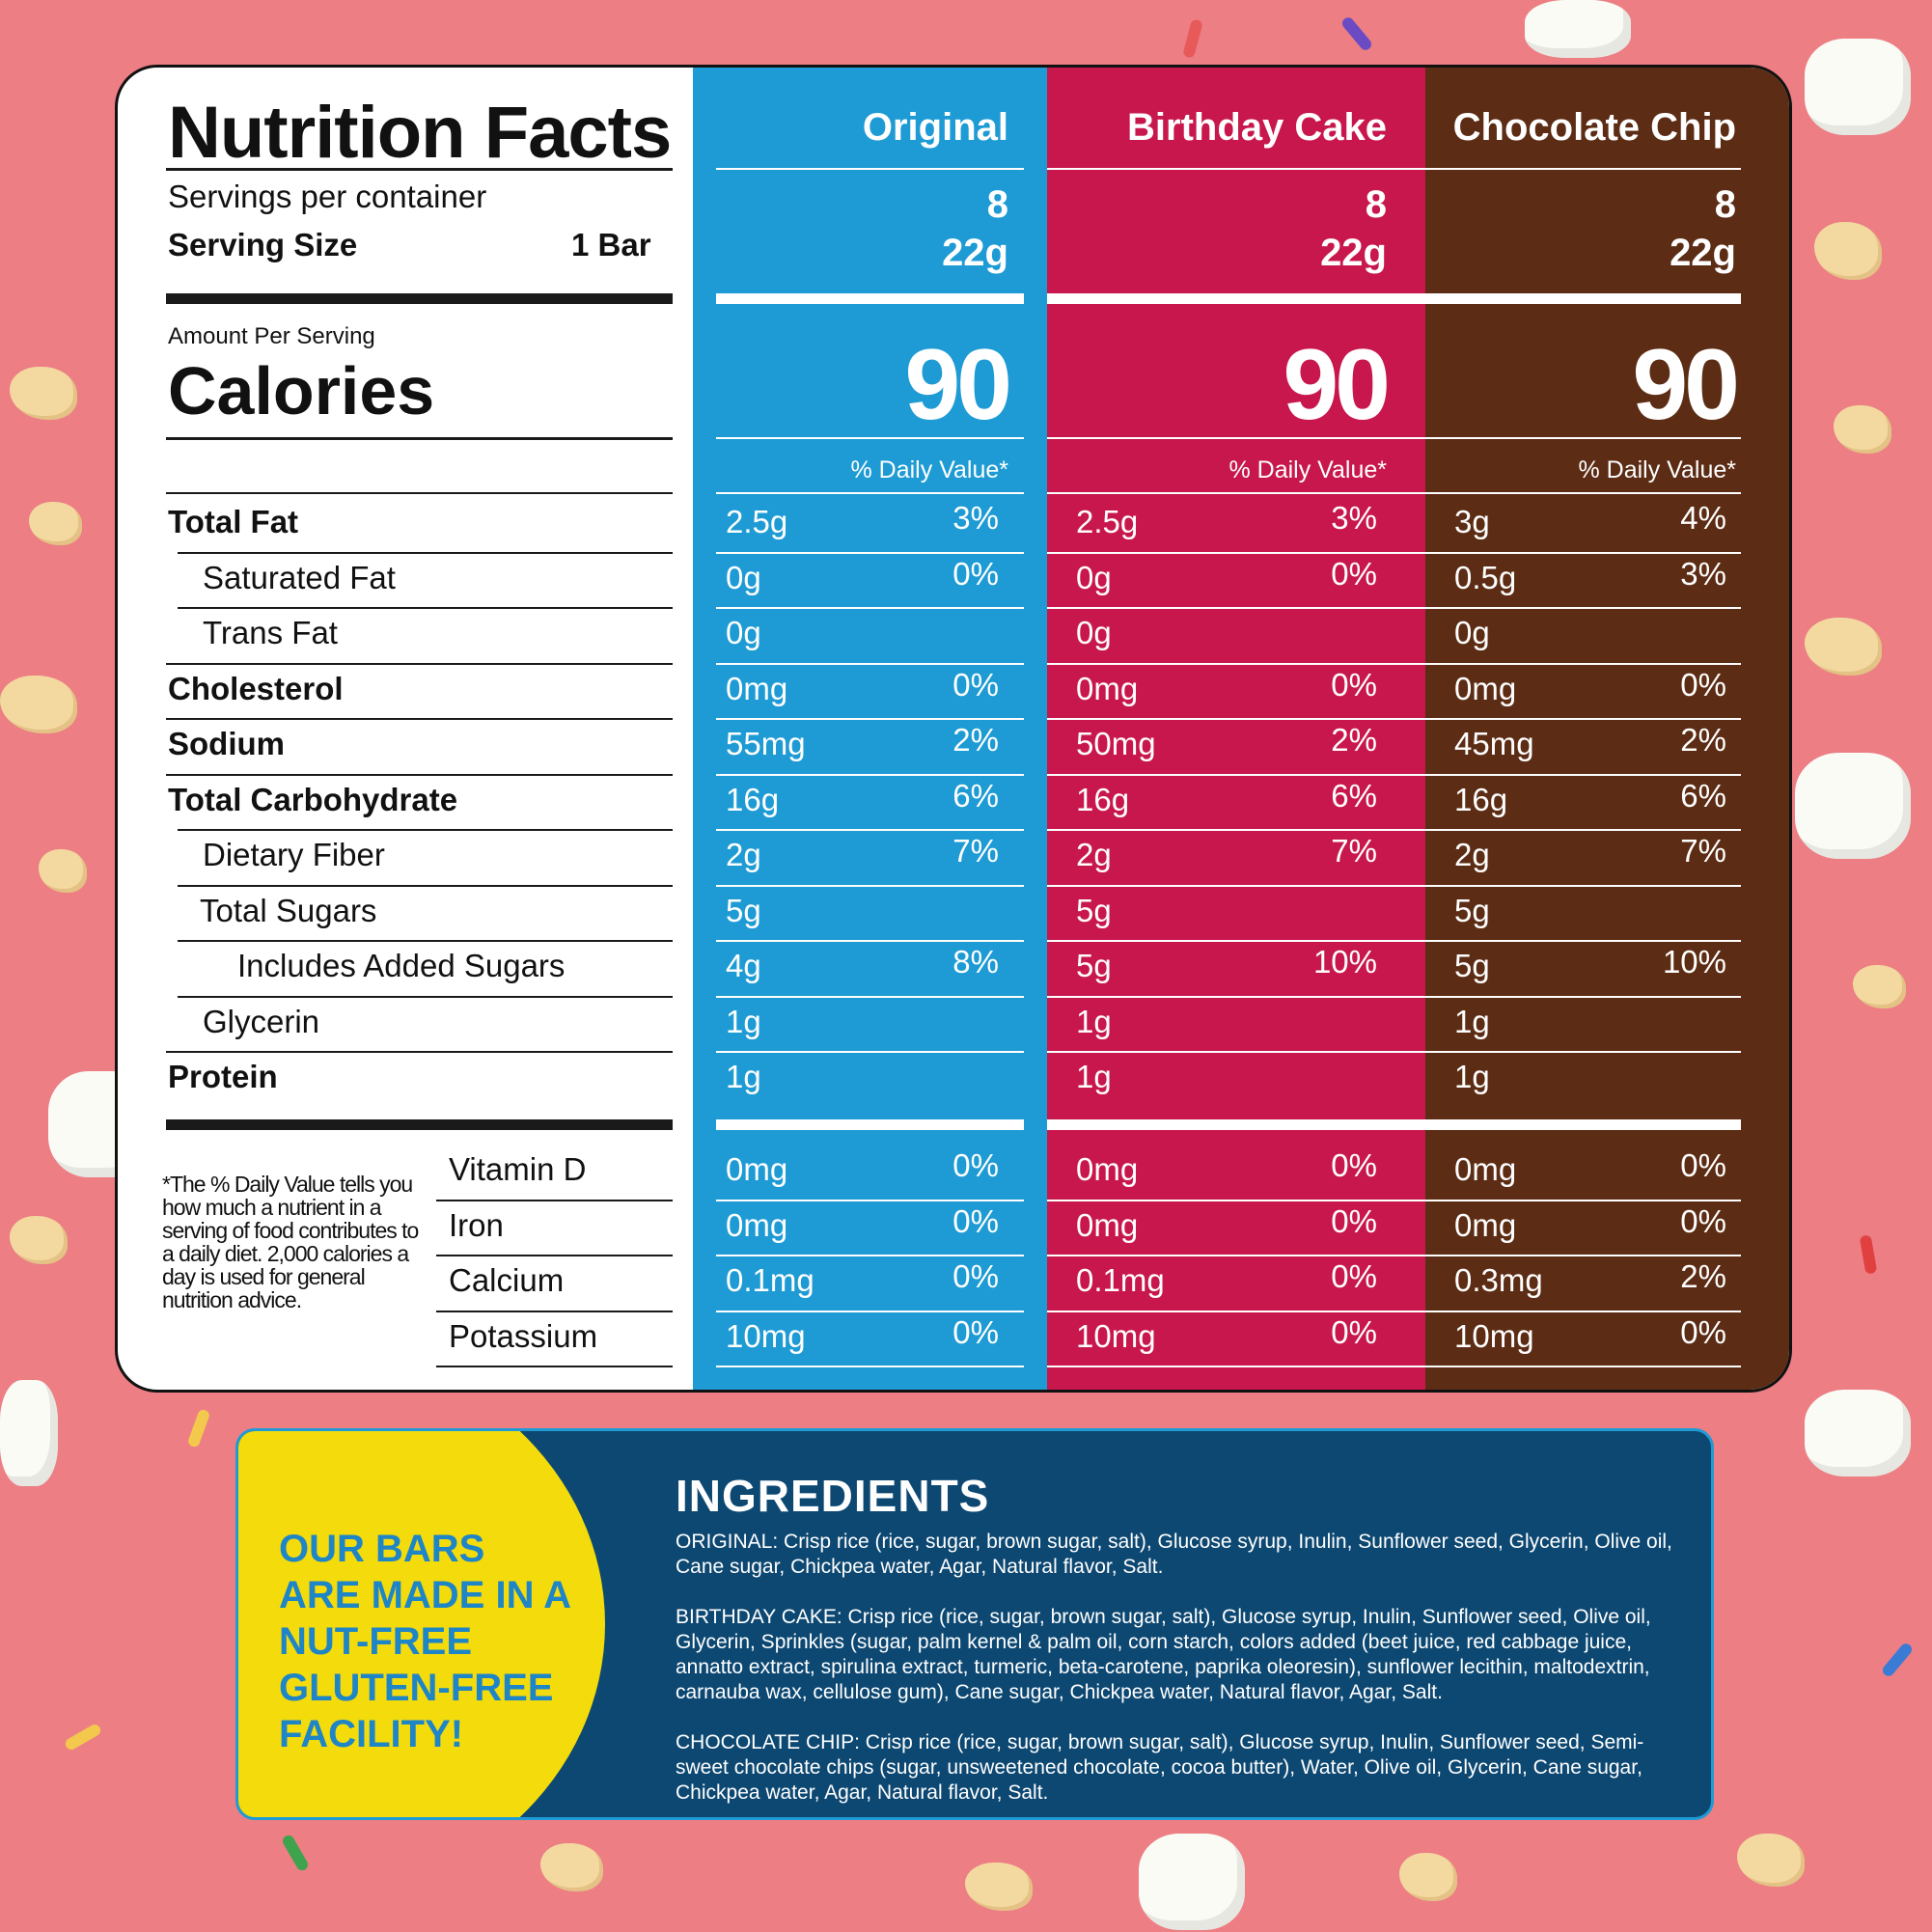  Describe the element at coordinates (1354, 740) in the screenshot. I see `nutrient-daily-value: 2%` at that location.